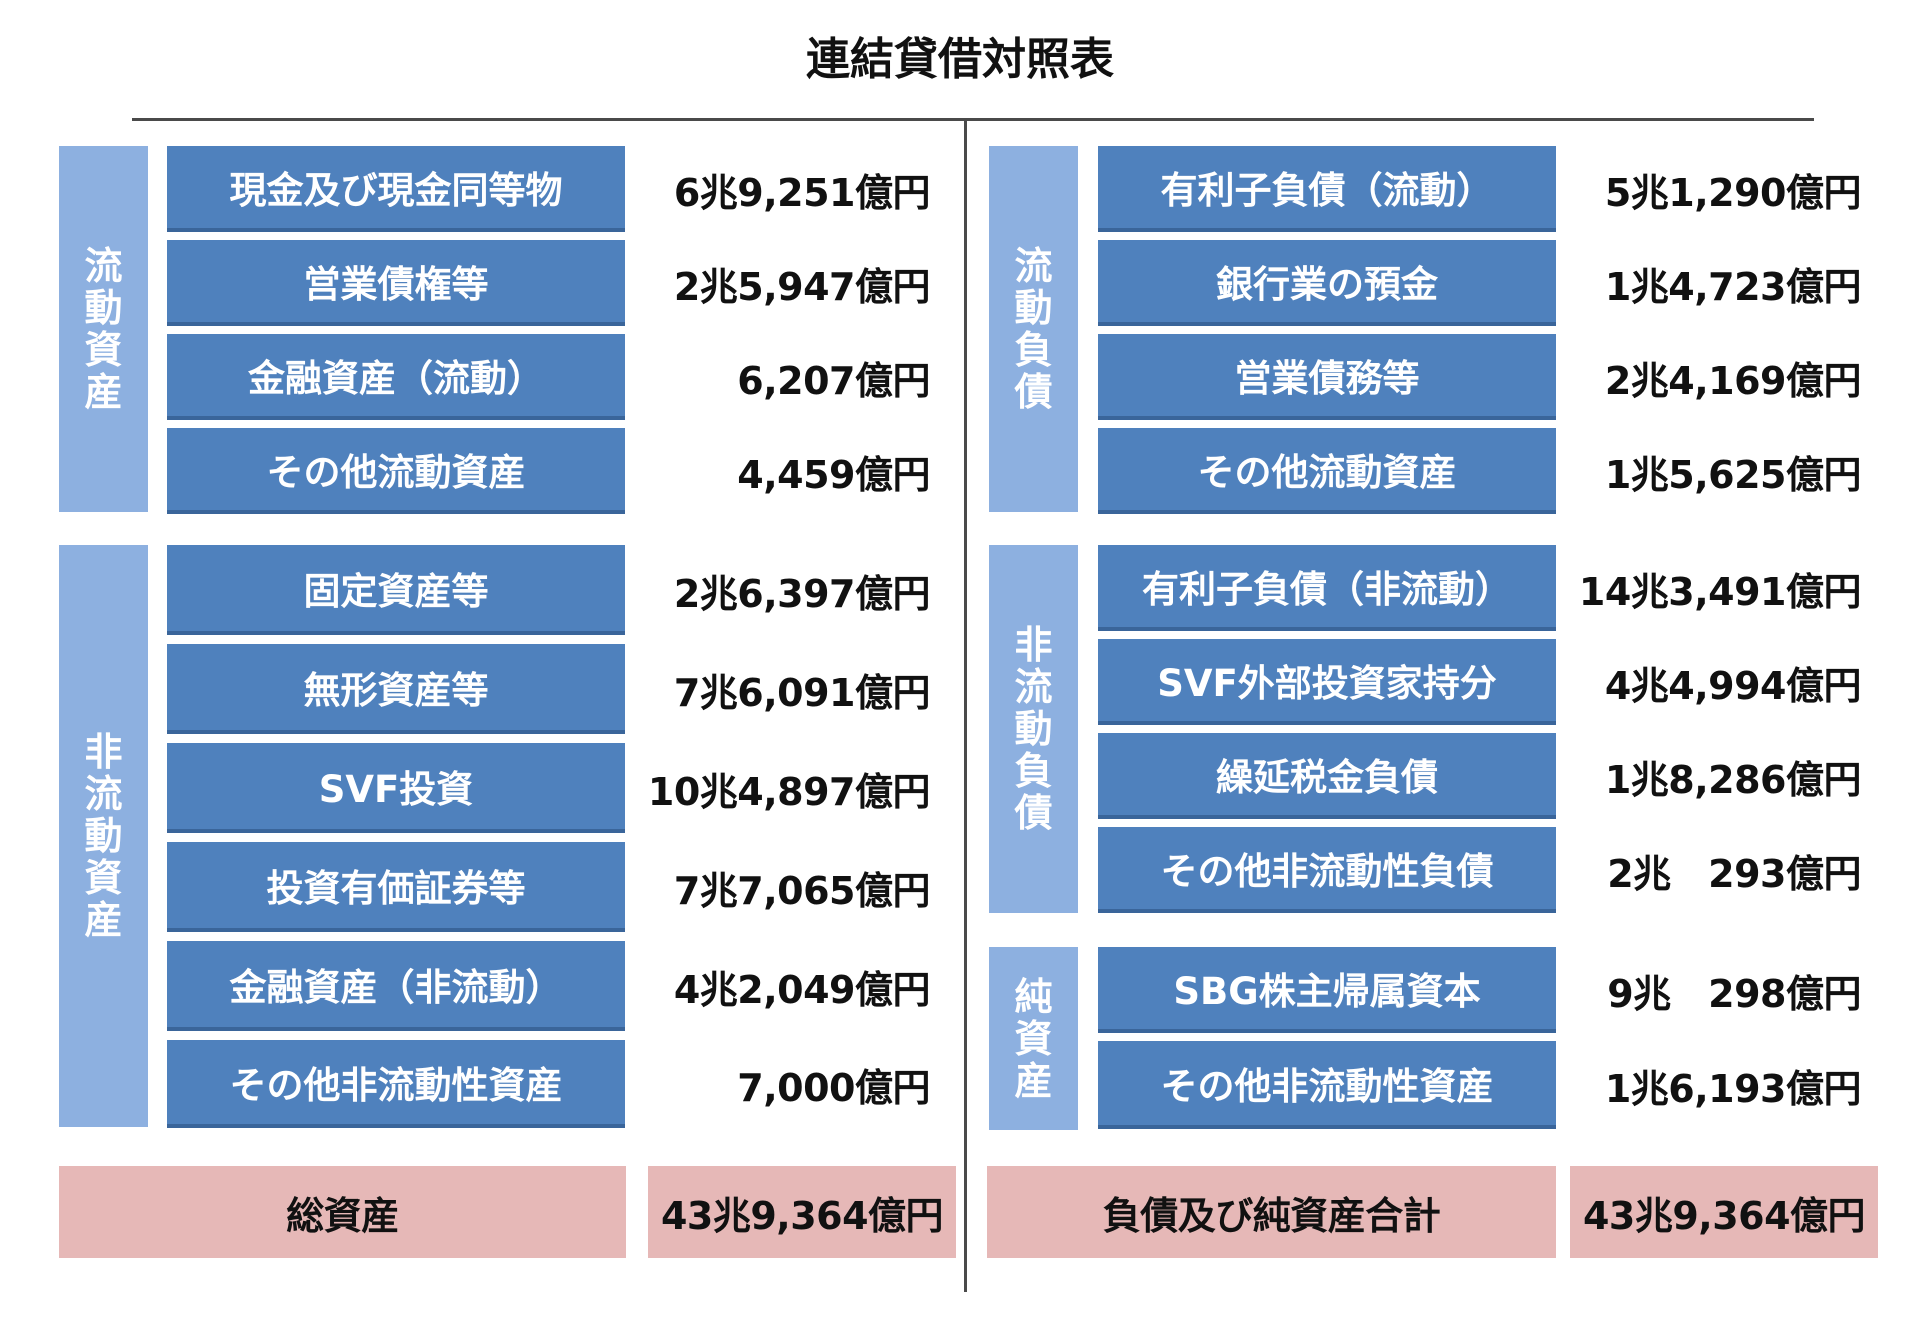  Describe the element at coordinates (973, 119) in the screenshot. I see `title-divider` at that location.